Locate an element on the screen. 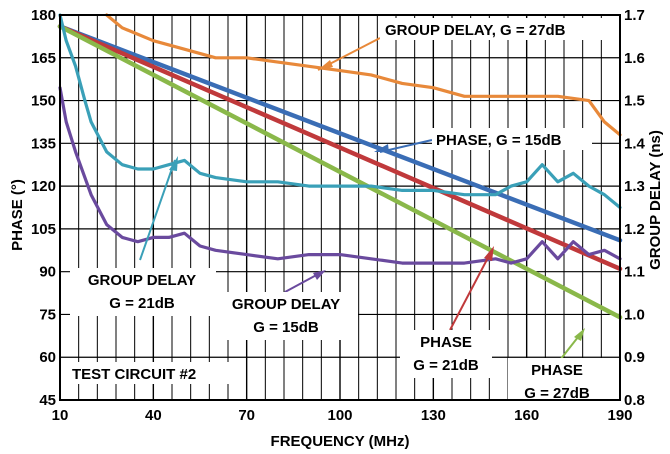  label-phase27-line2: G = 27dB is located at coordinates (557, 393).